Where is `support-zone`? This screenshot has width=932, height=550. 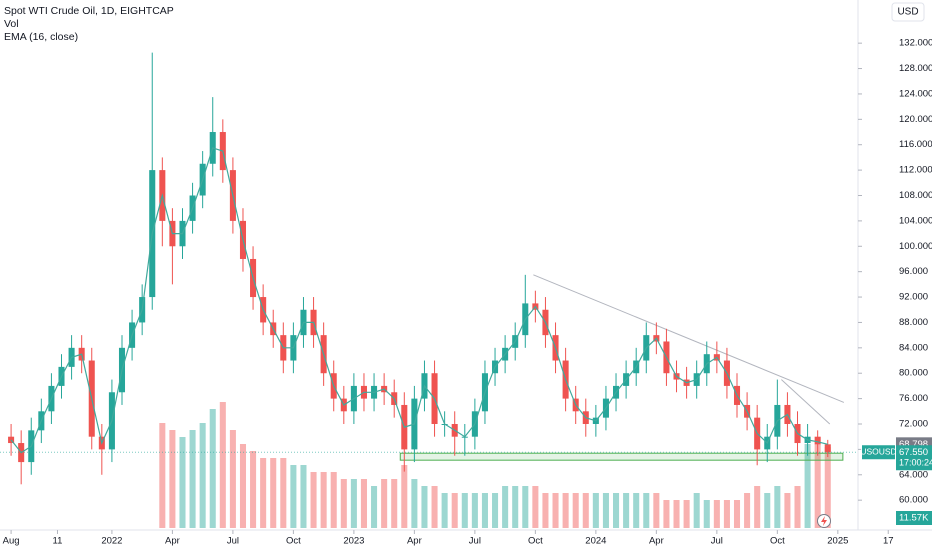
support-zone is located at coordinates (621, 456).